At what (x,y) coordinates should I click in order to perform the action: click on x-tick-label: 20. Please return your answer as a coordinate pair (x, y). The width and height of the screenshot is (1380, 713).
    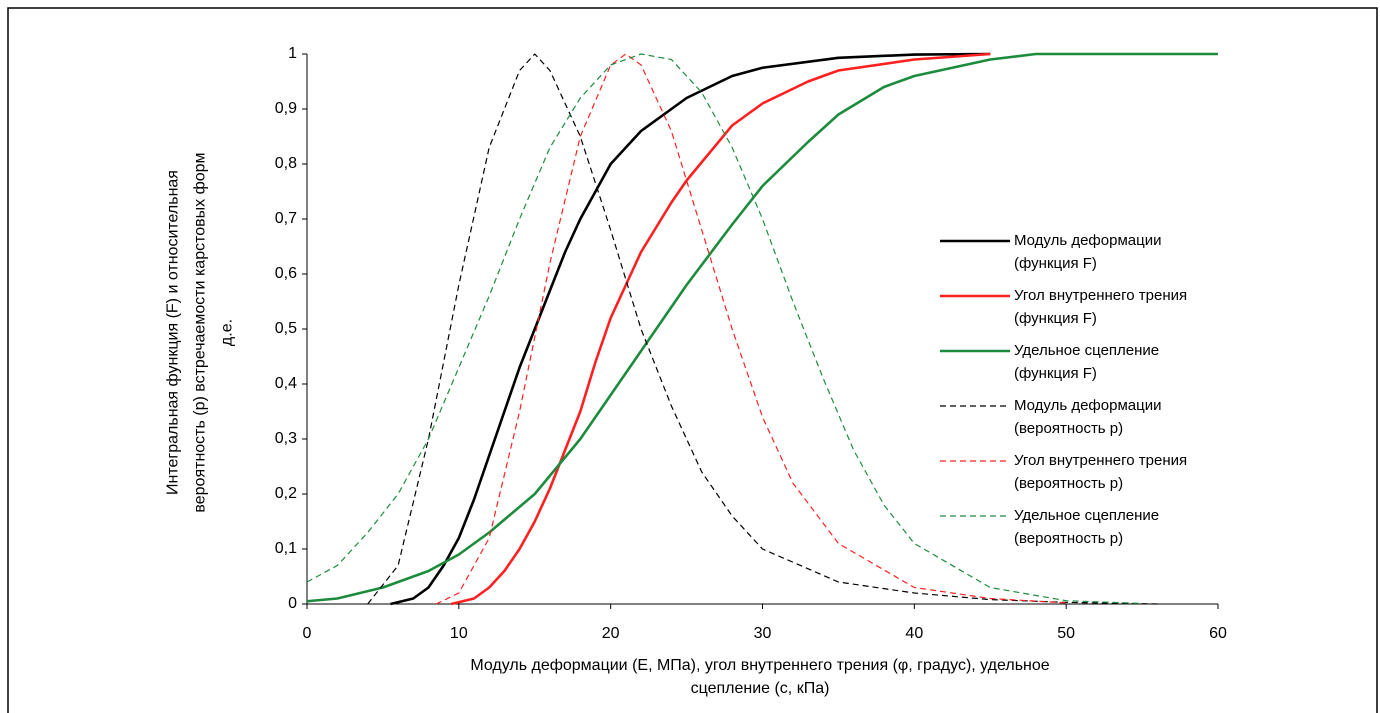
    Looking at the image, I should click on (611, 633).